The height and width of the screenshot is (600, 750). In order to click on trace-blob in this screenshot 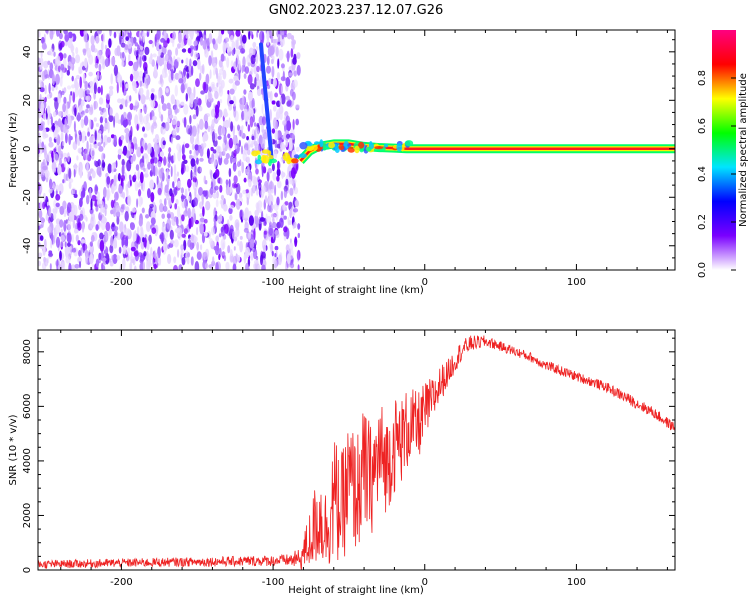, I will do `click(324, 148)`.